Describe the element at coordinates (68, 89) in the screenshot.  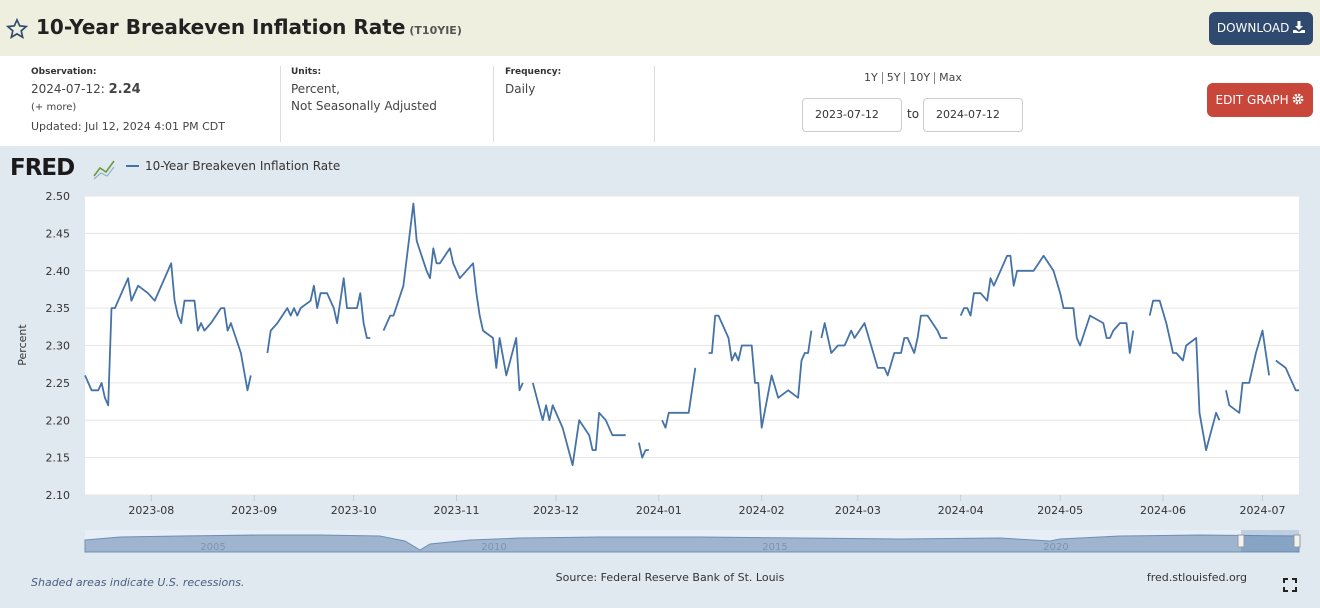
I see `observation-date: 2024-07-12:` at that location.